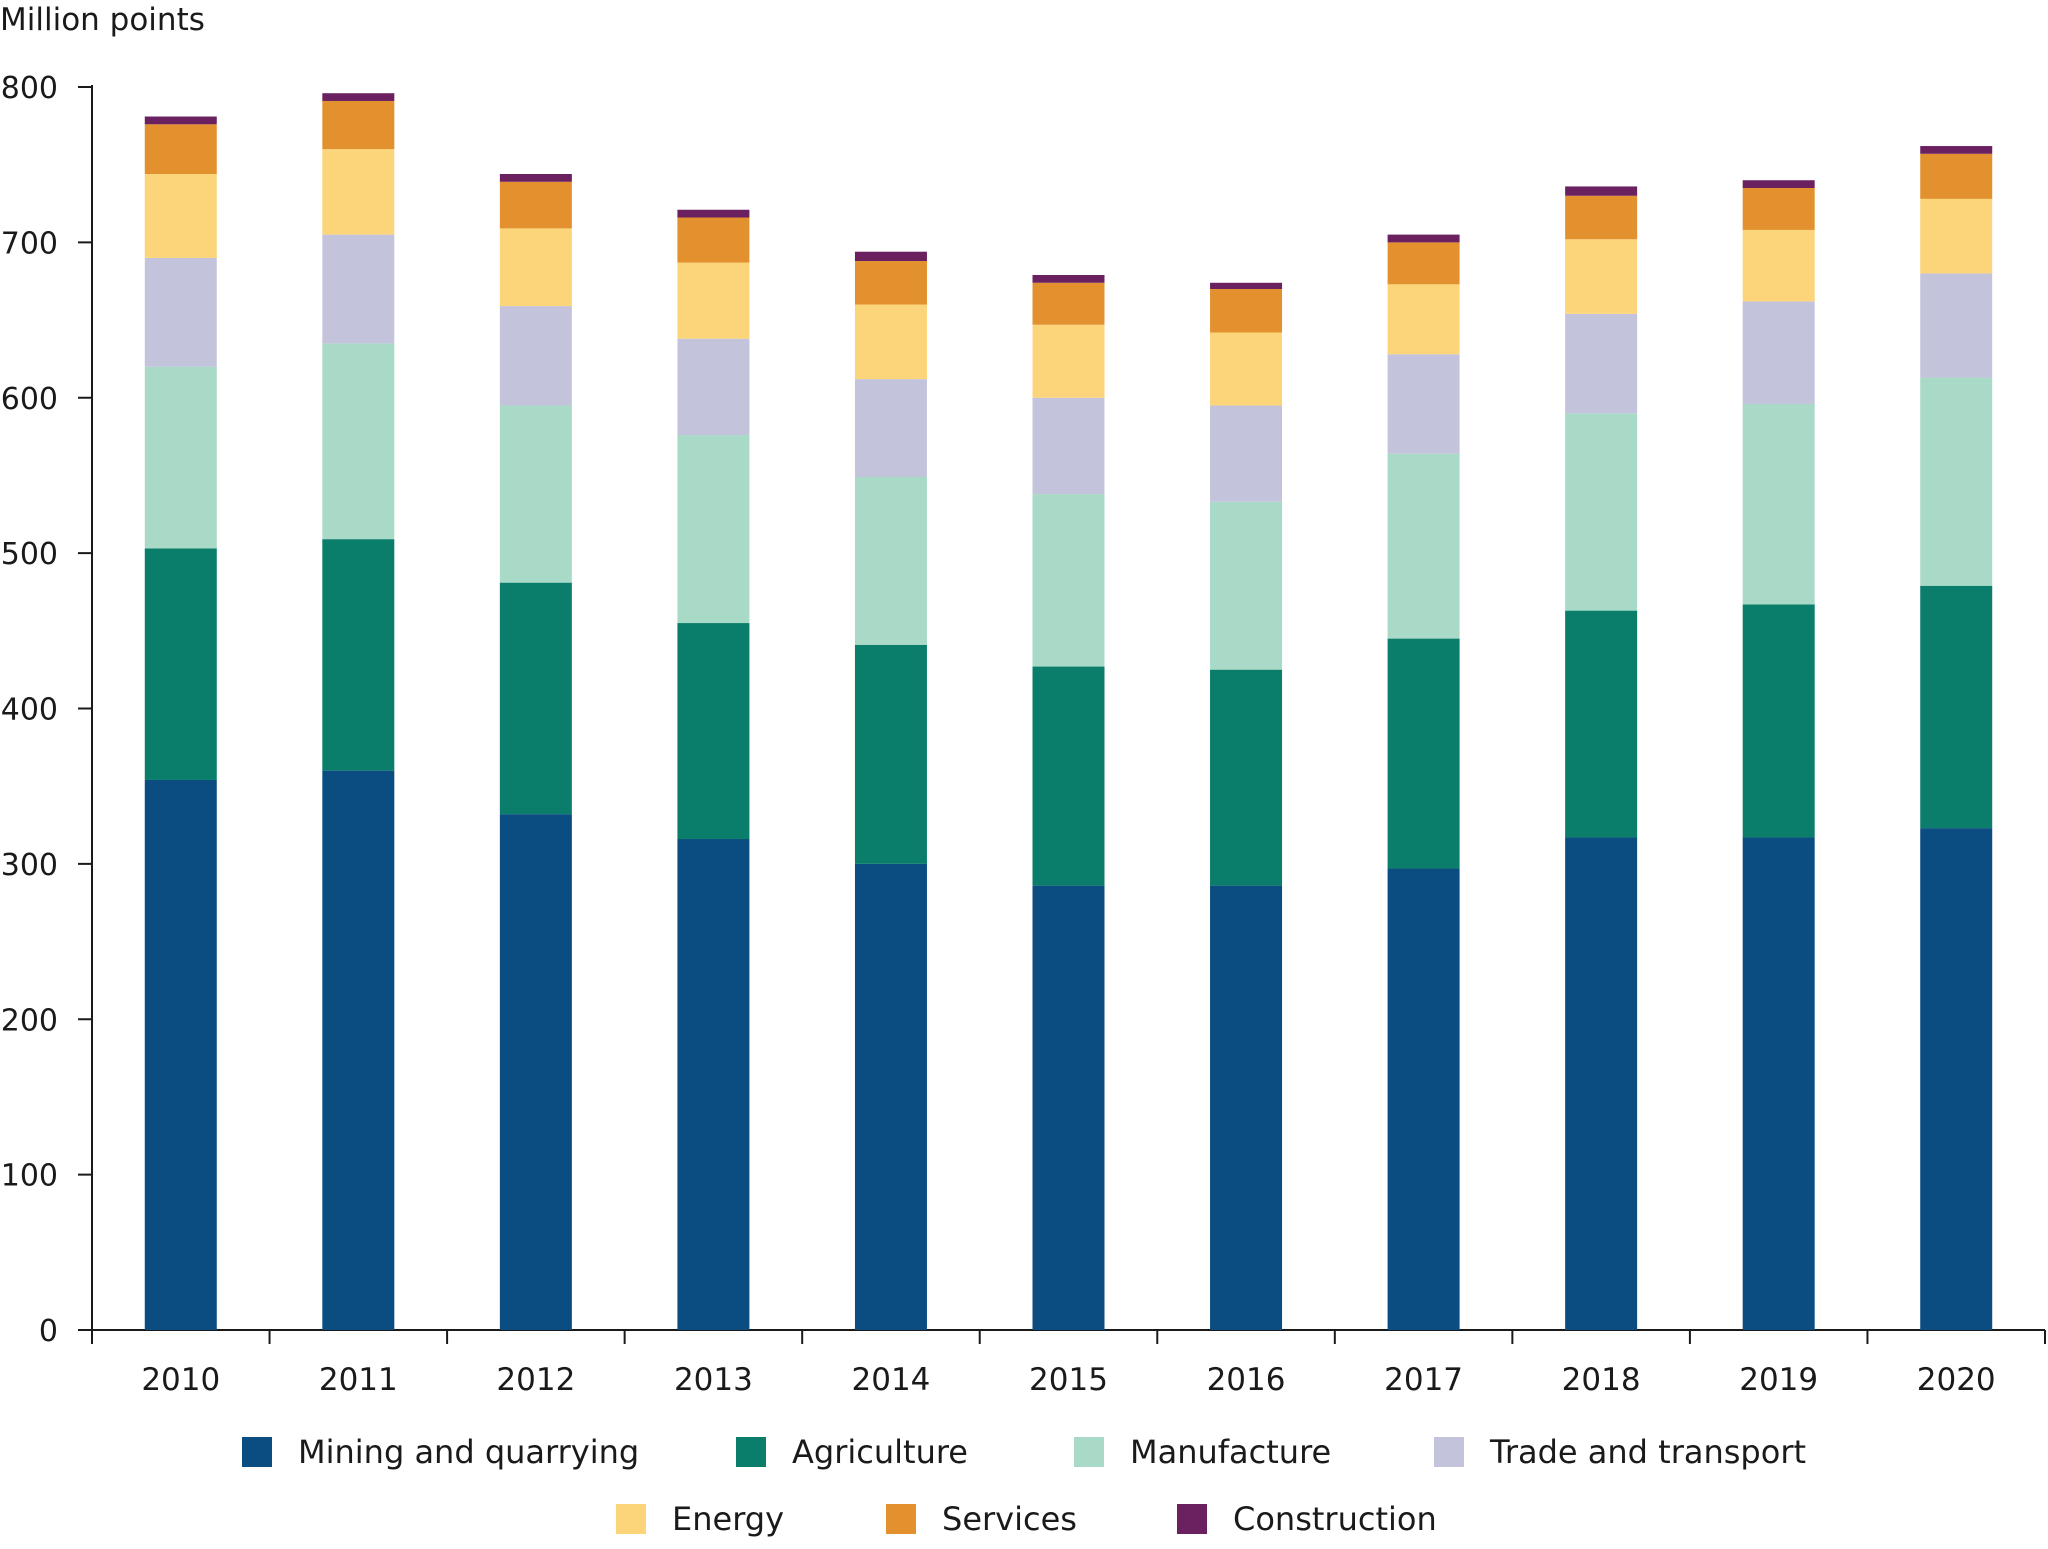  Describe the element at coordinates (1423, 404) in the screenshot. I see `bar-segment-trade-and-transport-2017` at that location.